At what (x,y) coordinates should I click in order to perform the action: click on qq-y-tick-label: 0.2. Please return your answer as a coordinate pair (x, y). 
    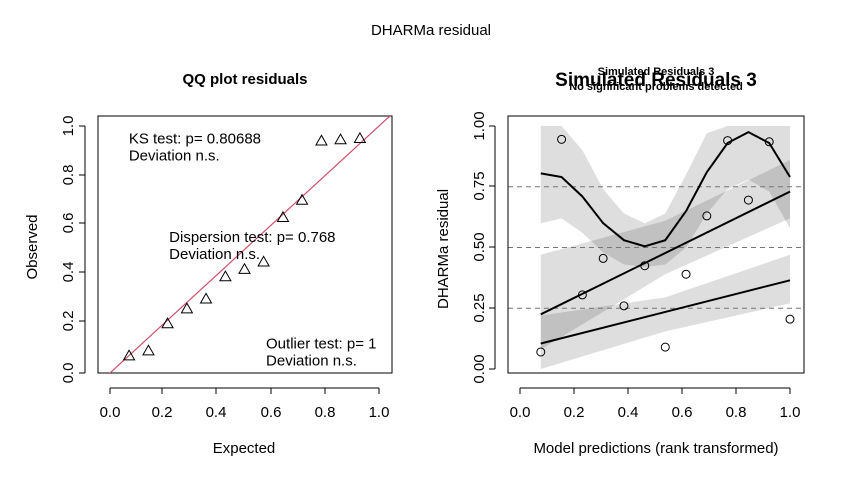
    Looking at the image, I should click on (68, 321).